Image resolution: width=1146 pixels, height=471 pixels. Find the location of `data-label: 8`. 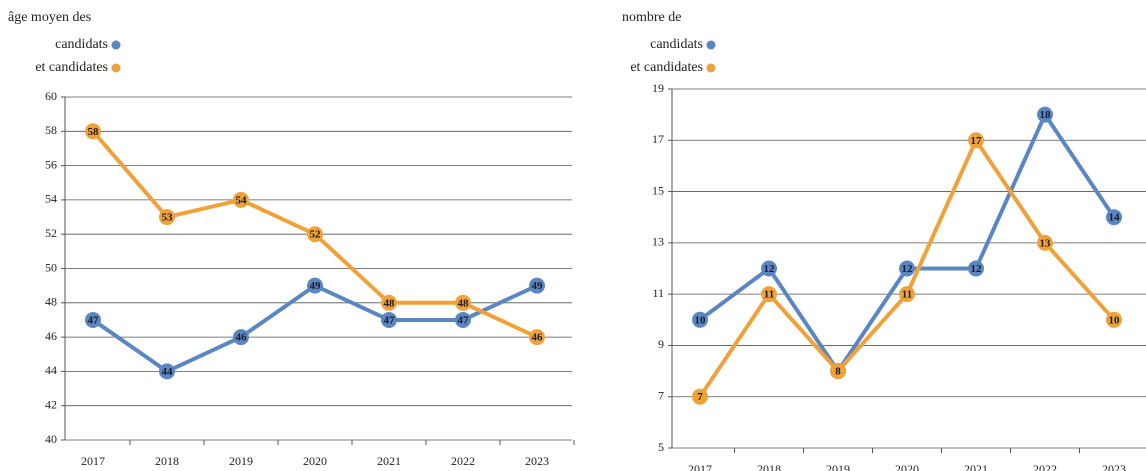

data-label: 8 is located at coordinates (838, 372).